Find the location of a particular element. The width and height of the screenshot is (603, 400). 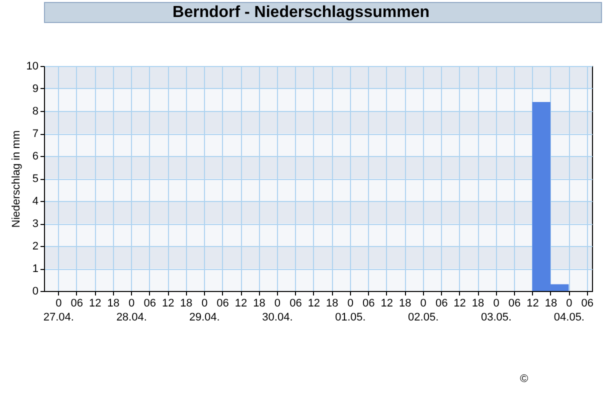

y-tick-label: 8 is located at coordinates (35, 112).